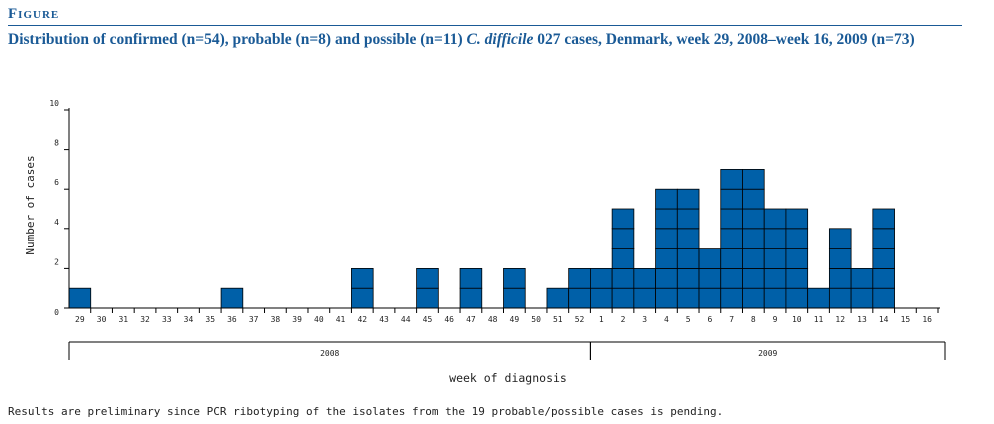 The height and width of the screenshot is (424, 994). Describe the element at coordinates (731, 319) in the screenshot. I see `x-tick-label: 7` at that location.